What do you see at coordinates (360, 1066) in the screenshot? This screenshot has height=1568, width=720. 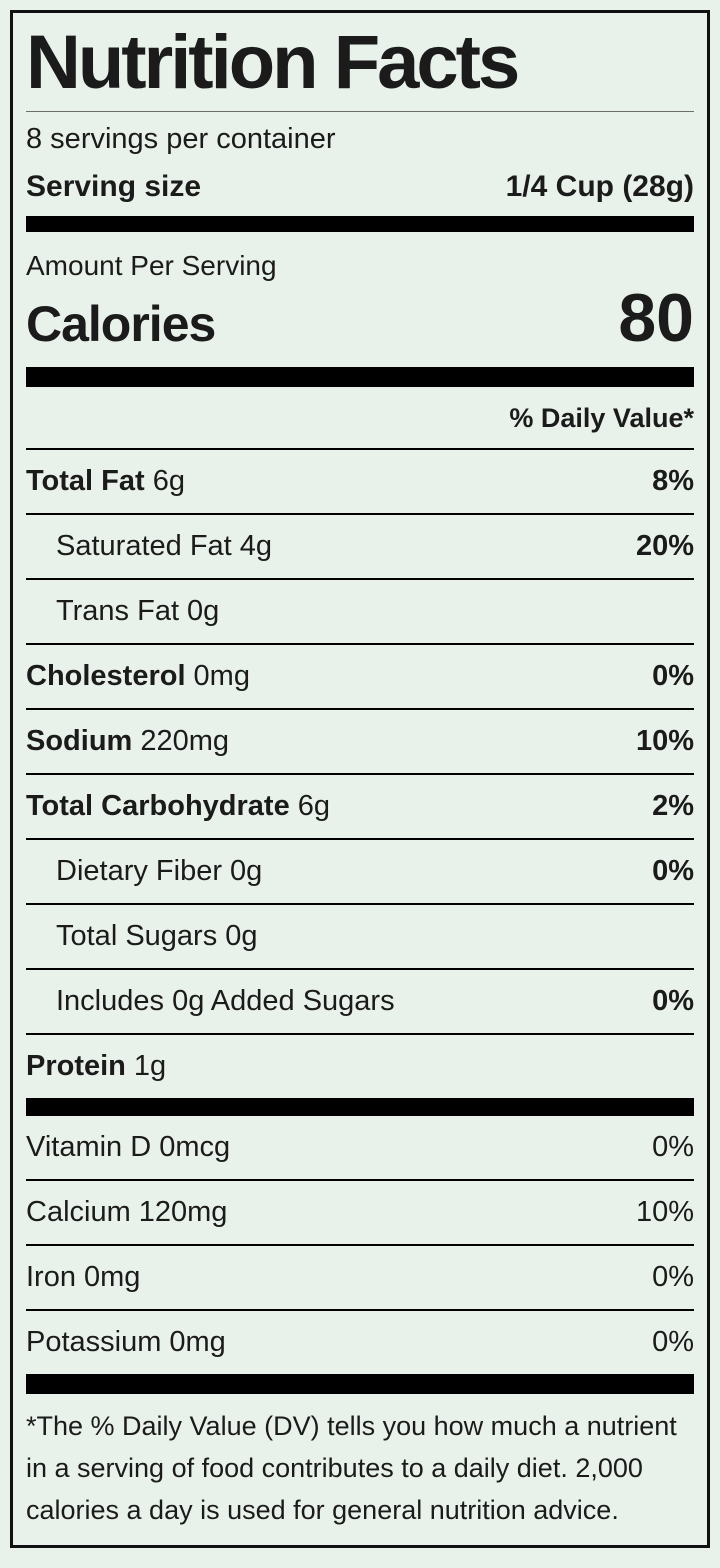 I see `nutrient-row-protein: Protein 1g` at bounding box center [360, 1066].